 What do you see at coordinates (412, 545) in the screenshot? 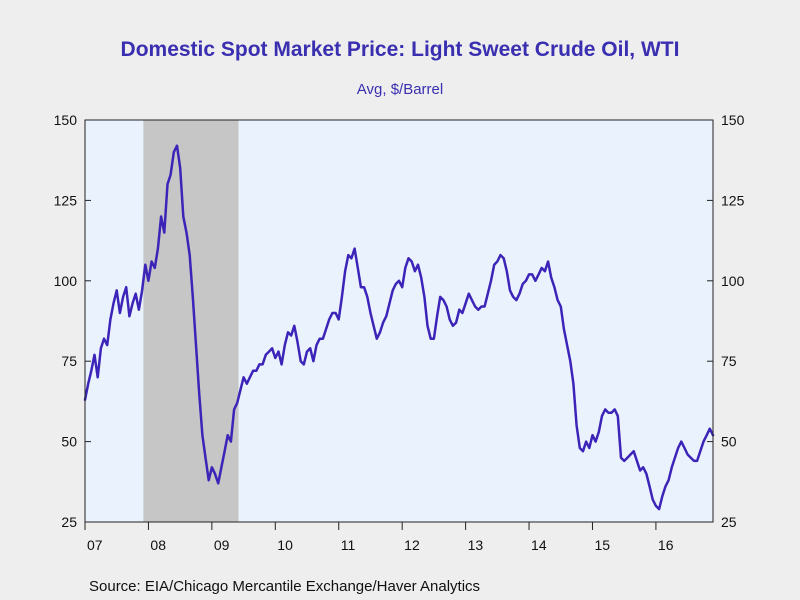
I see `x-tick-label: 12` at bounding box center [412, 545].